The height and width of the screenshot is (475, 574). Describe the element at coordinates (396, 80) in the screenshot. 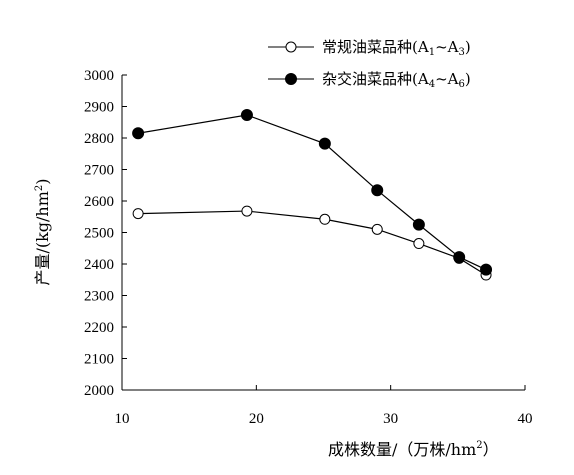

I see `legend-label-hybrid: 杂交油菜品种(A4~A6)` at that location.